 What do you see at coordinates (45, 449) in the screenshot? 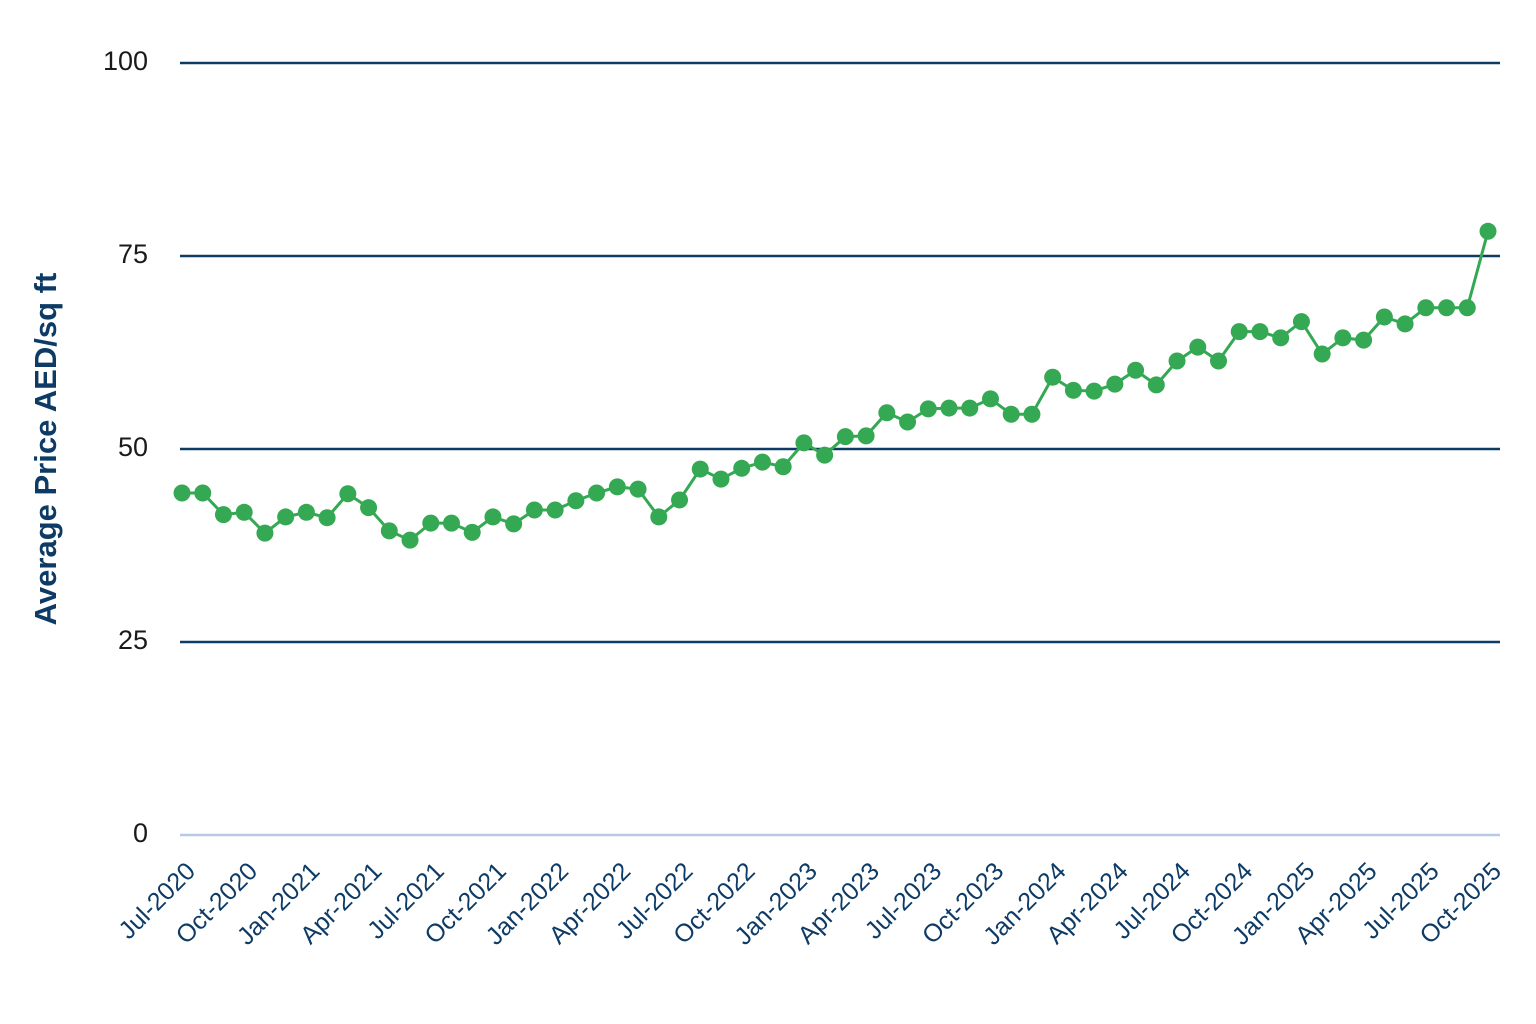
I see `y-axis-label: Average Price AED/sq ft` at bounding box center [45, 449].